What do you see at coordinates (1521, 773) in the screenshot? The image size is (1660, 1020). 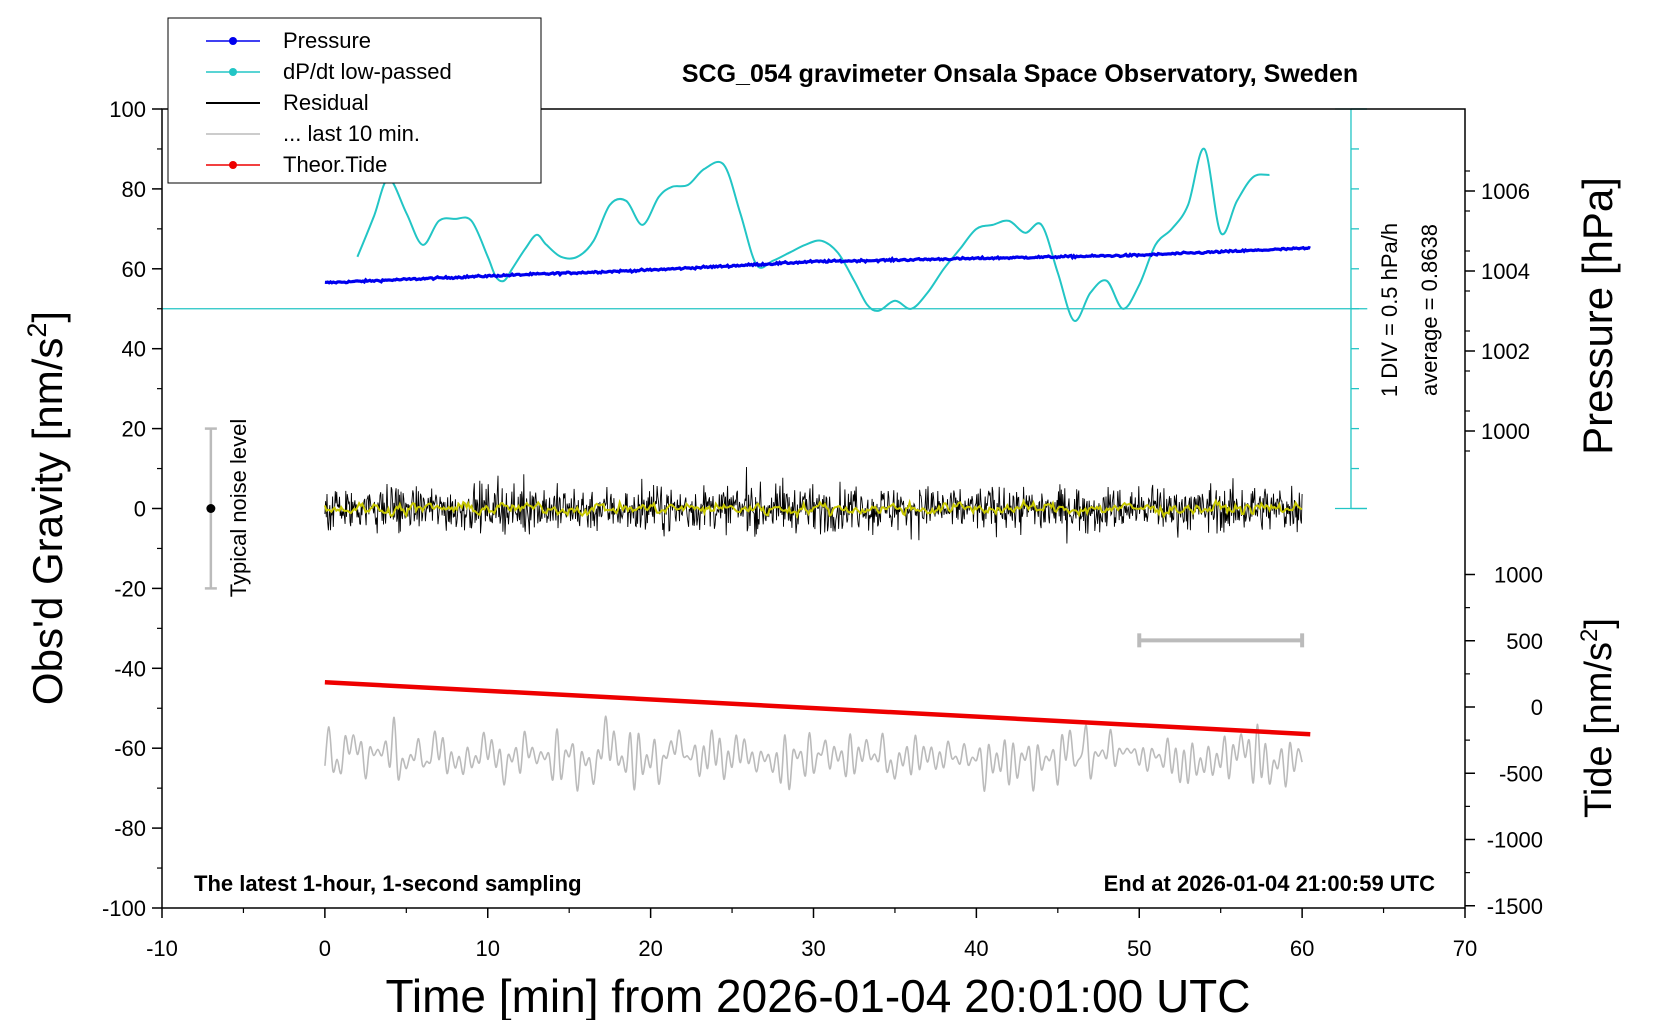 I see `tide-tick-label: -500` at bounding box center [1521, 773].